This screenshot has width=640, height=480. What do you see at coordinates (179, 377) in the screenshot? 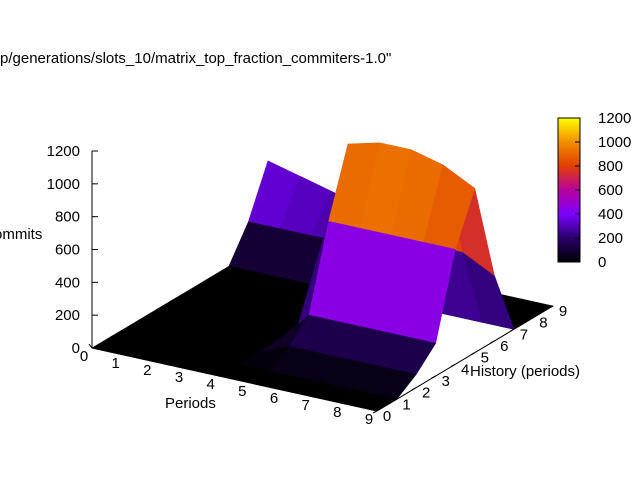
I see `x-tick-label: 3` at bounding box center [179, 377].